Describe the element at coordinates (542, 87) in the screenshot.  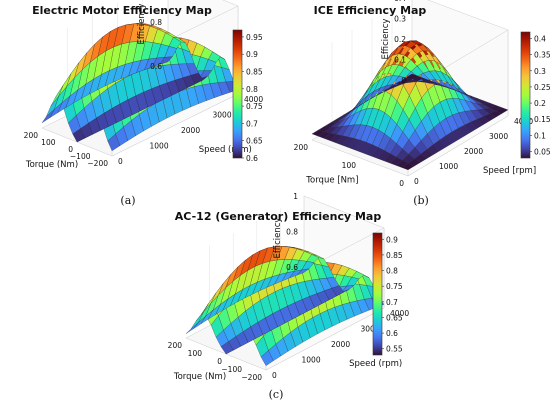
I see `colorbar-tick-label: 0.25` at that location.